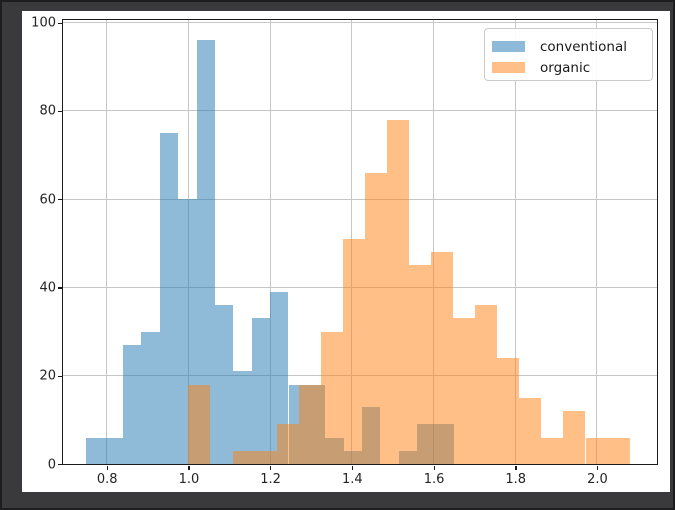 The width and height of the screenshot is (675, 510). I want to click on legend-entry-organic: organic, so click(572, 67).